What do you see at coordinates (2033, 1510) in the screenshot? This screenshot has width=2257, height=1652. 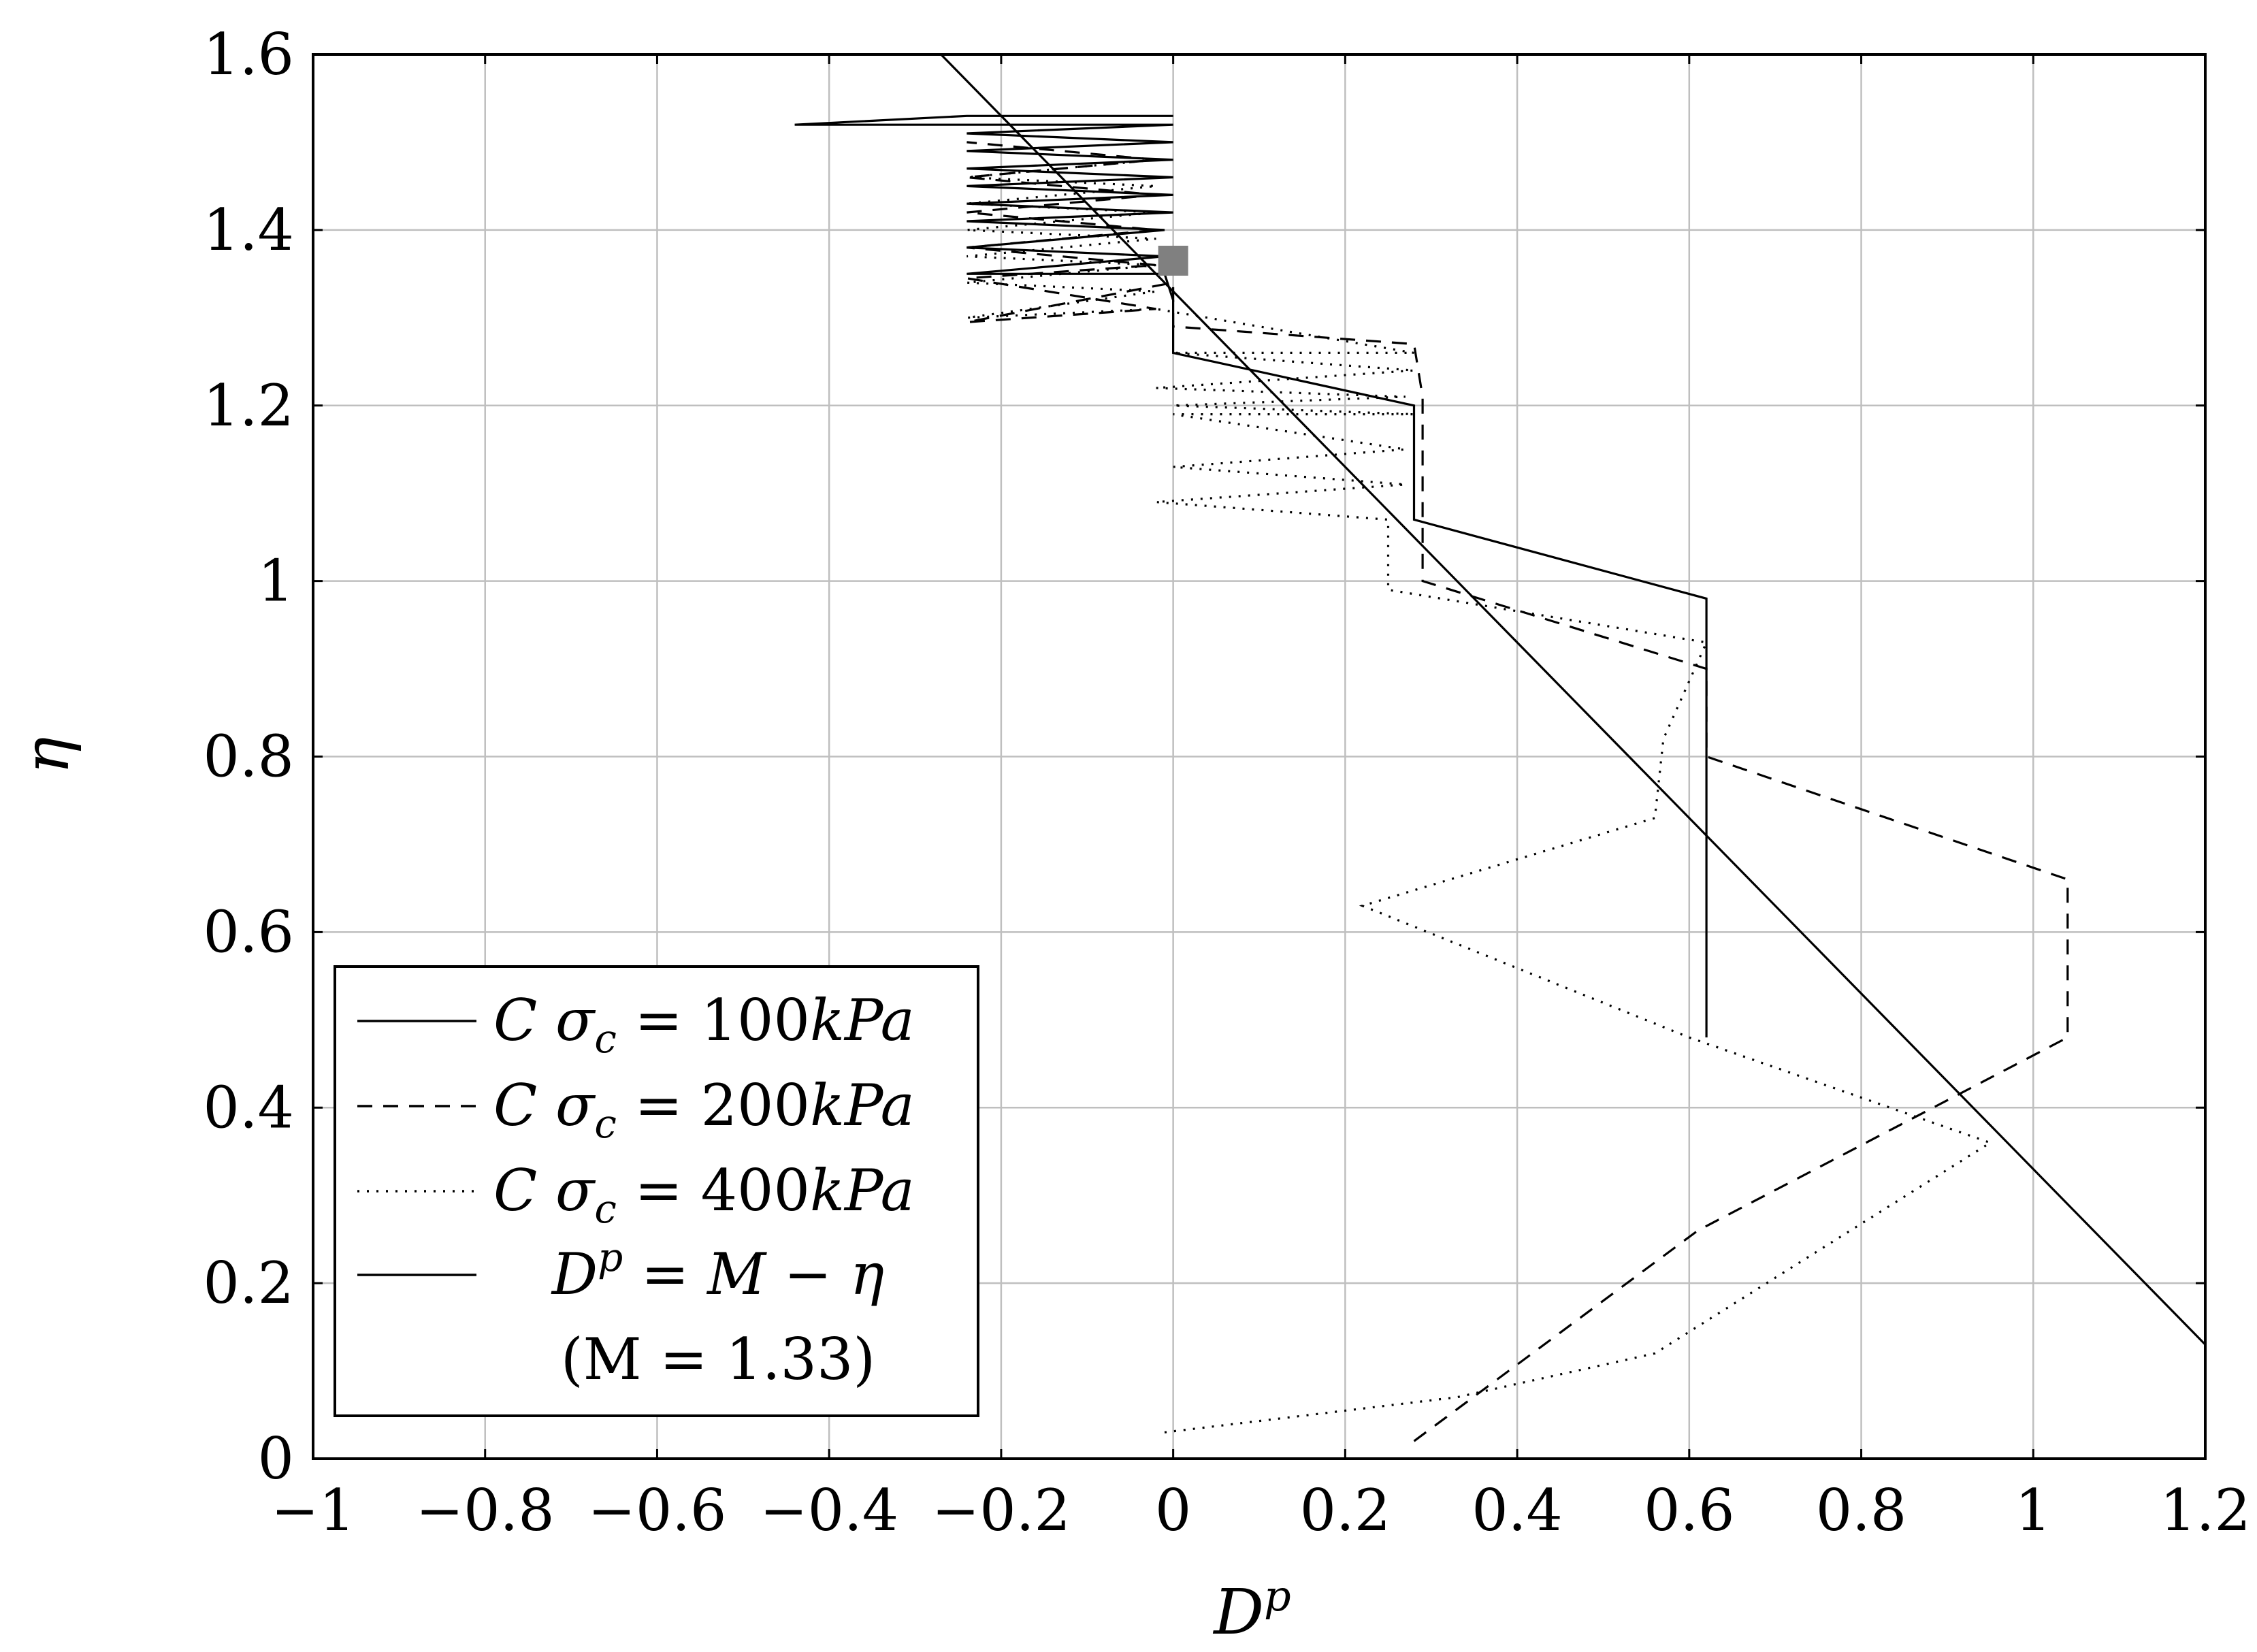 I see `x-tick-label: 1` at bounding box center [2033, 1510].